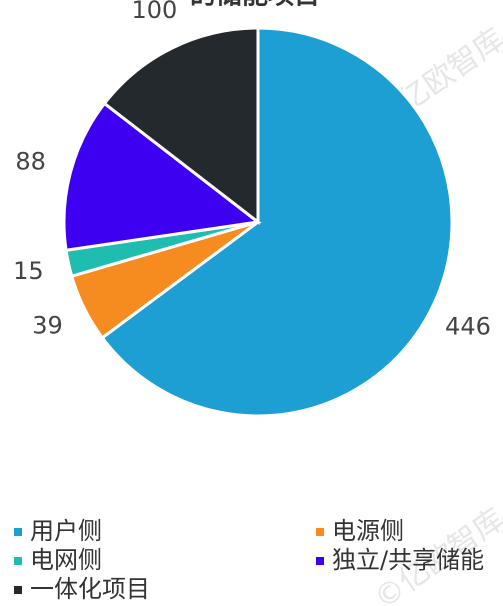 The width and height of the screenshot is (503, 606). Describe the element at coordinates (28, 271) in the screenshot. I see `data-label: 15` at that location.